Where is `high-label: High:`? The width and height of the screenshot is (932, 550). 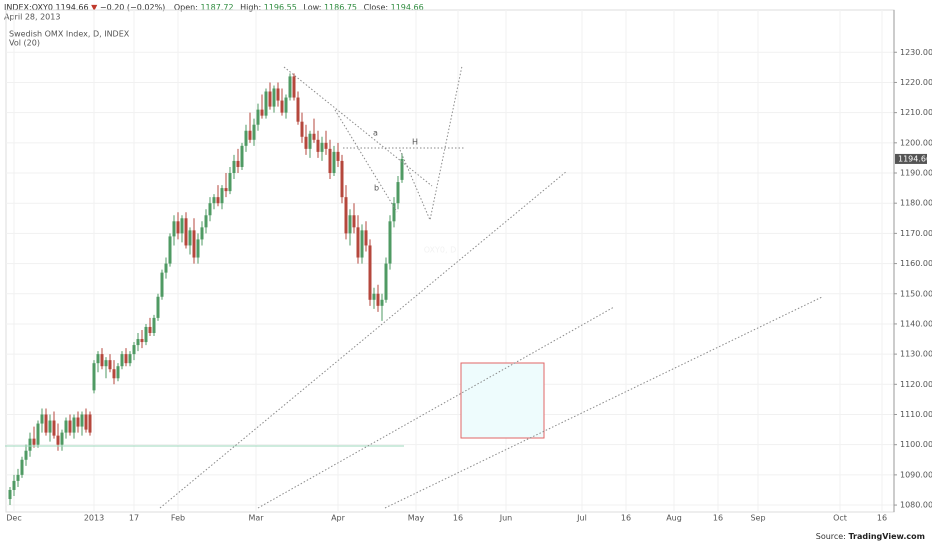
high-label: High: is located at coordinates (250, 7).